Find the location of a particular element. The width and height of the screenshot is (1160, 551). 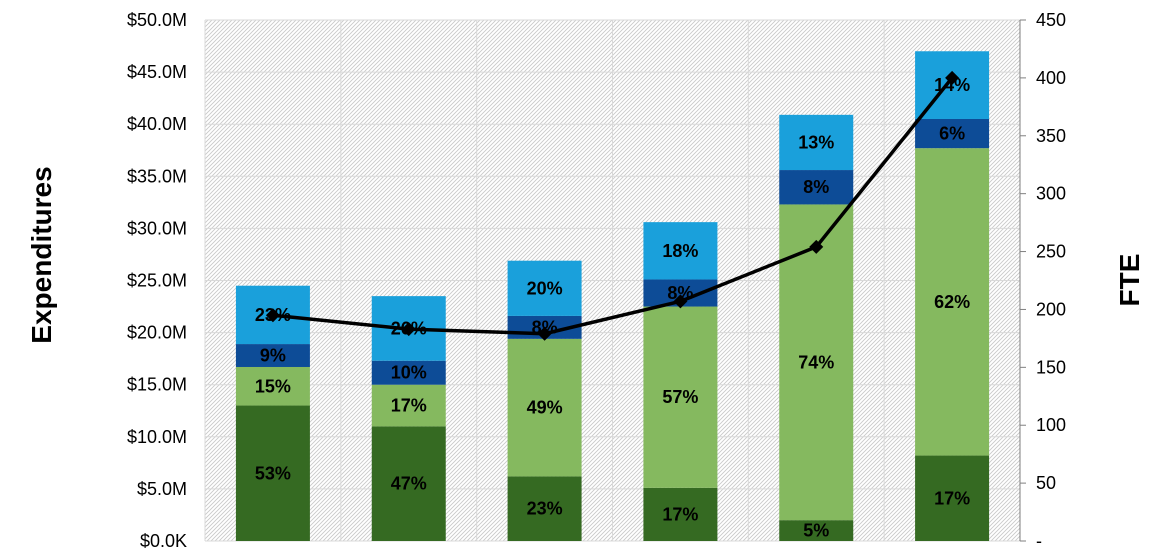

data-label: 57% is located at coordinates (680, 397).